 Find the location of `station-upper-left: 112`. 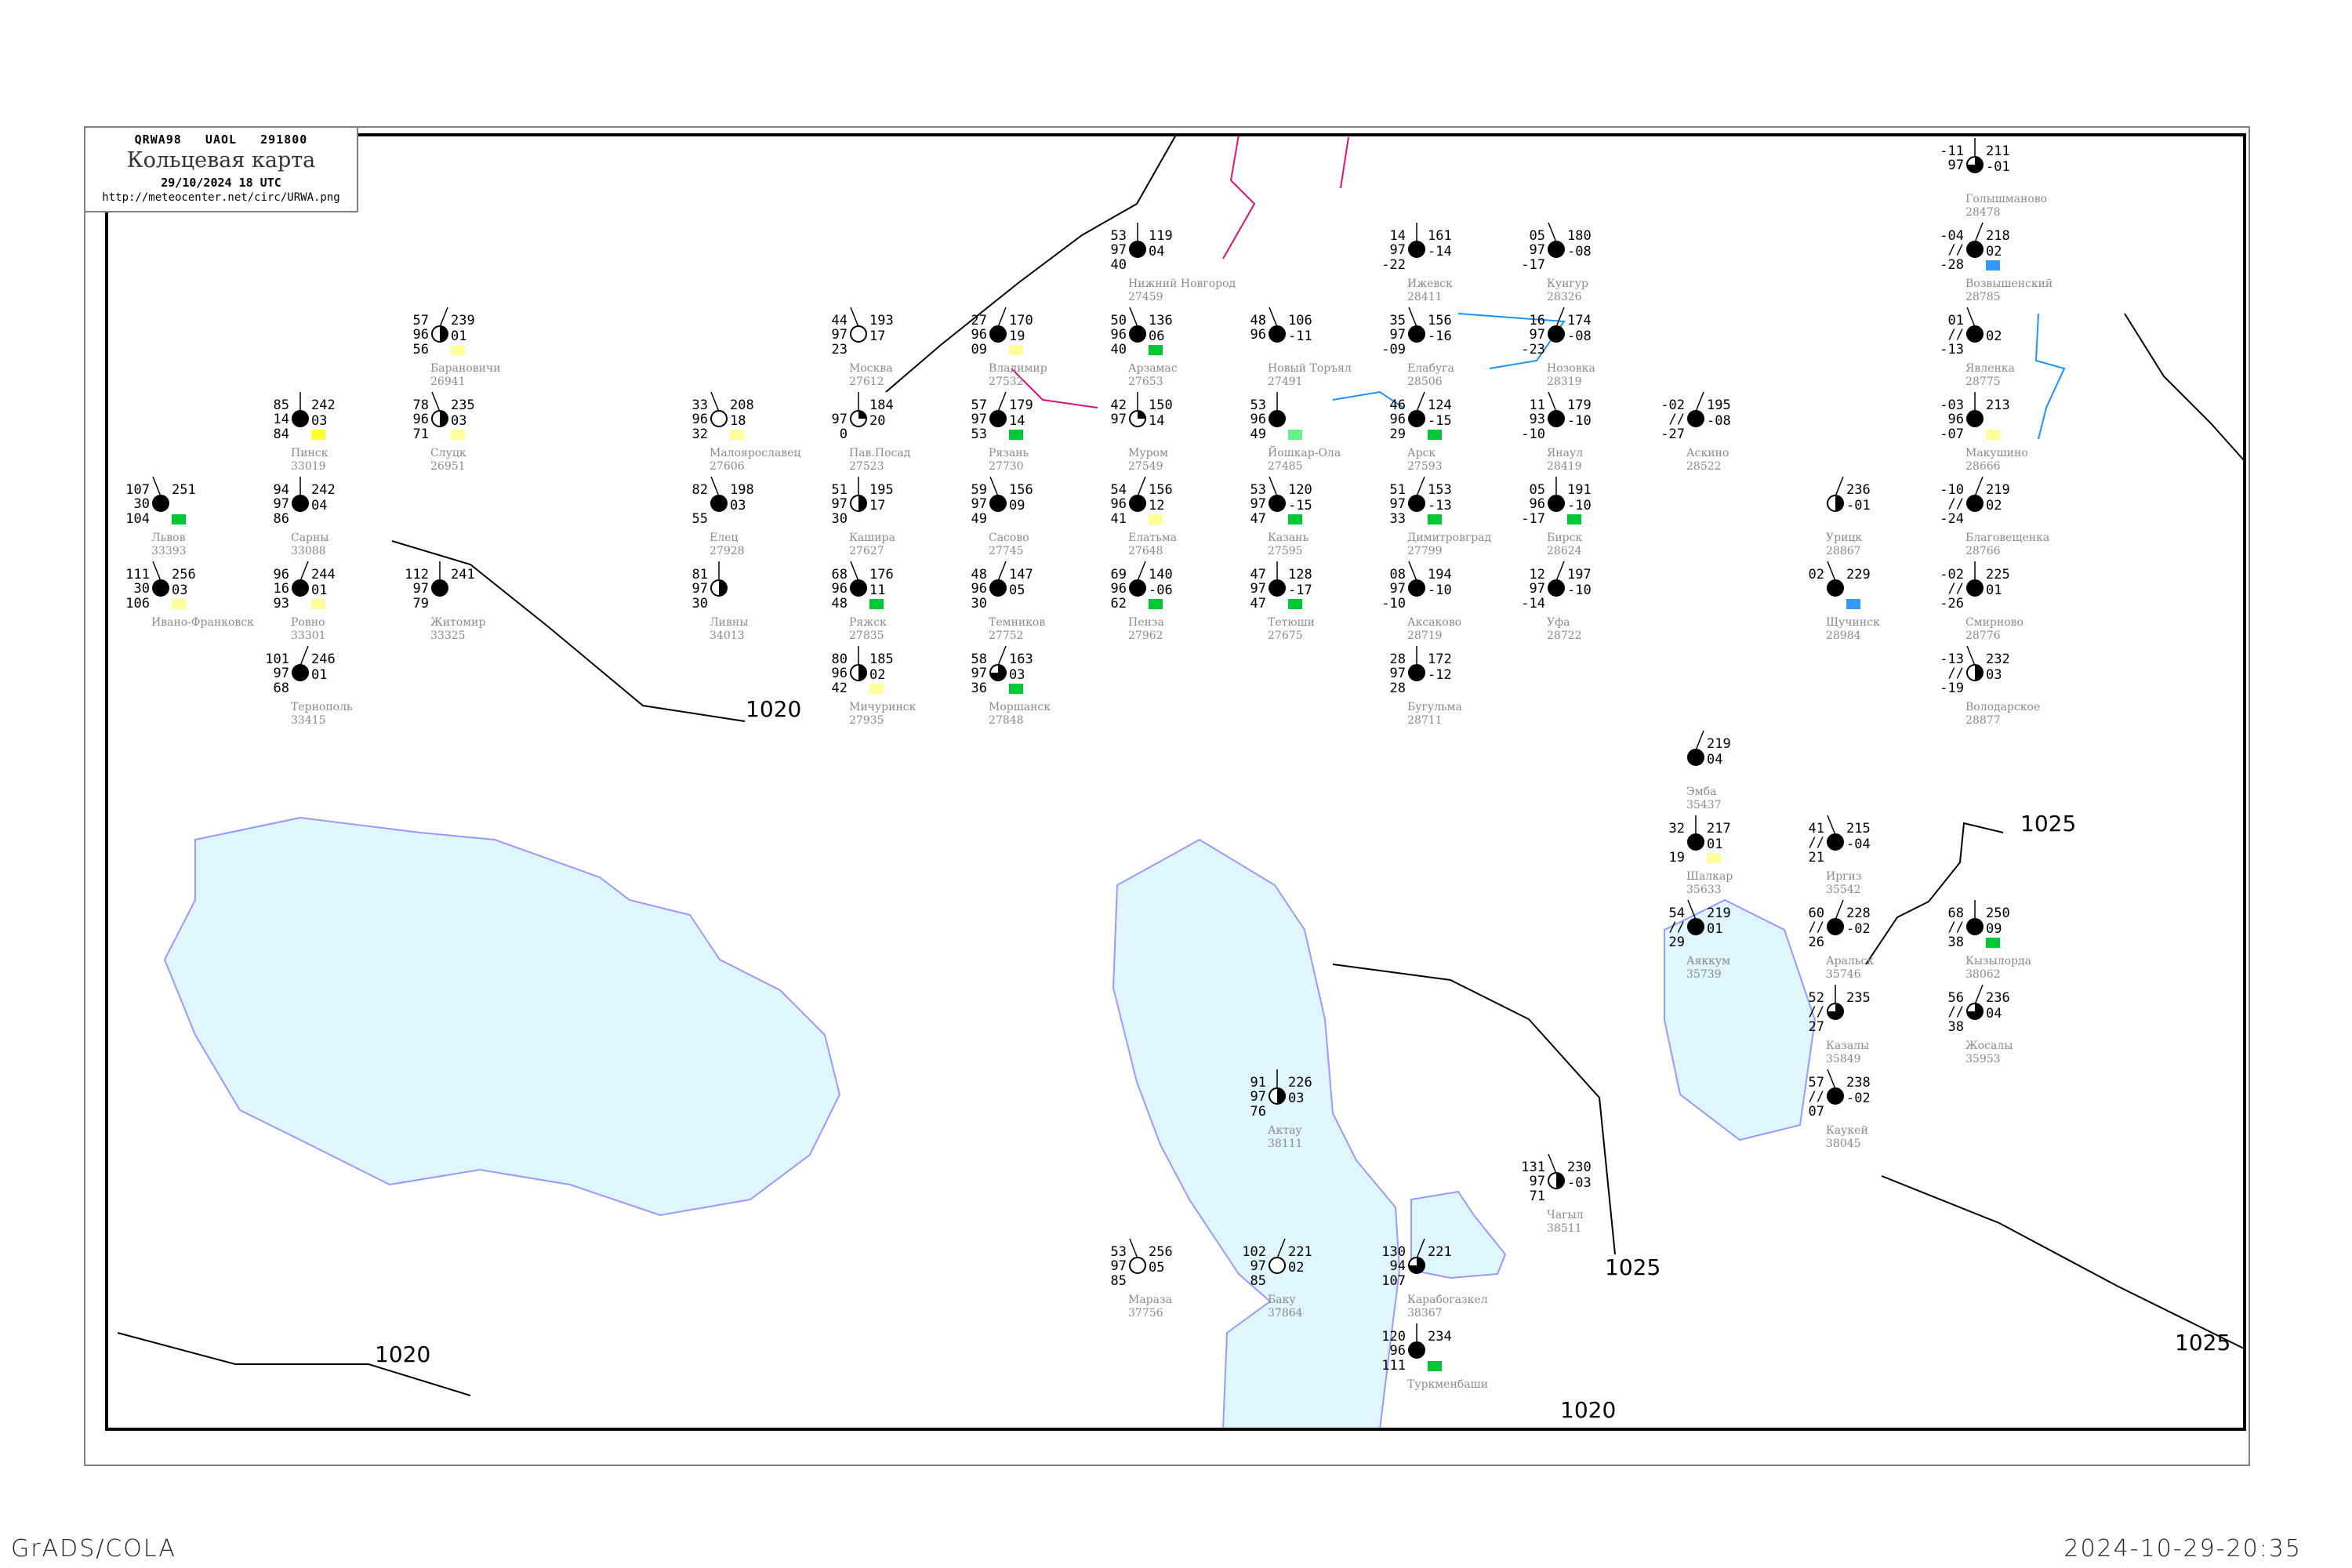

station-upper-left: 112 is located at coordinates (417, 575).